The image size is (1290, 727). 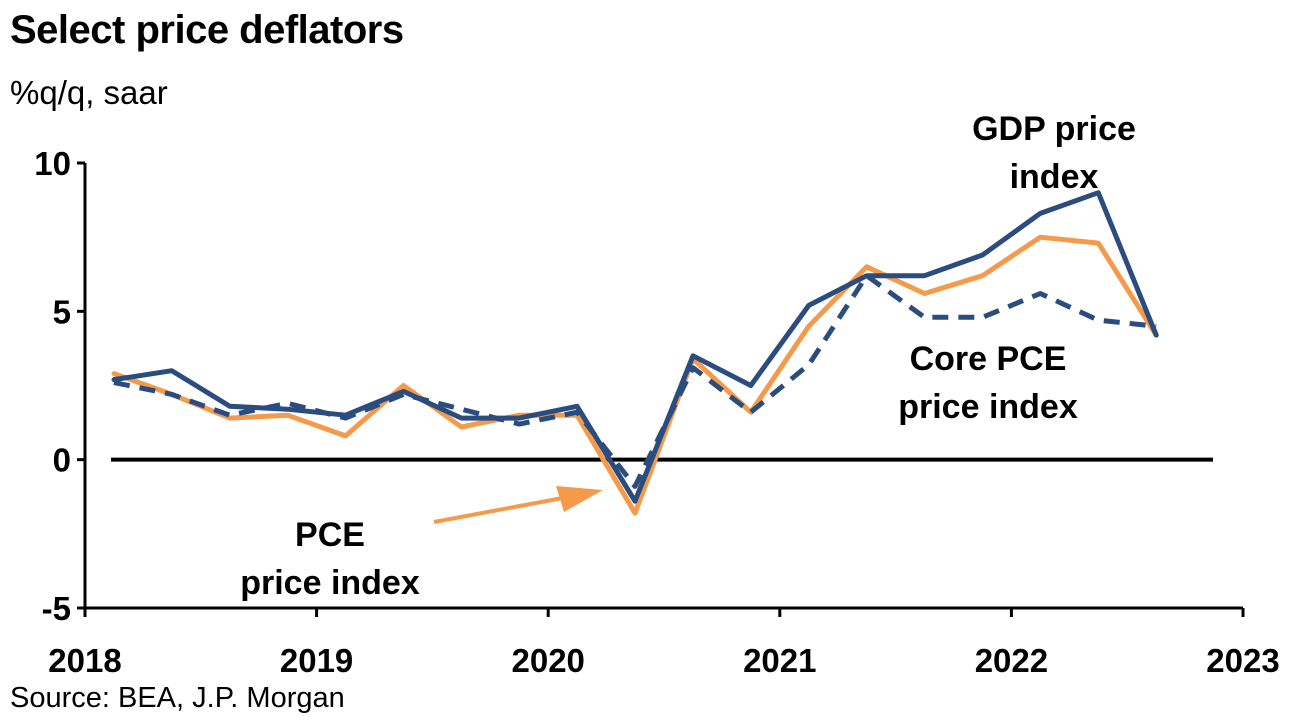 I want to click on annotation-pce-line1: PCE, so click(x=330, y=535).